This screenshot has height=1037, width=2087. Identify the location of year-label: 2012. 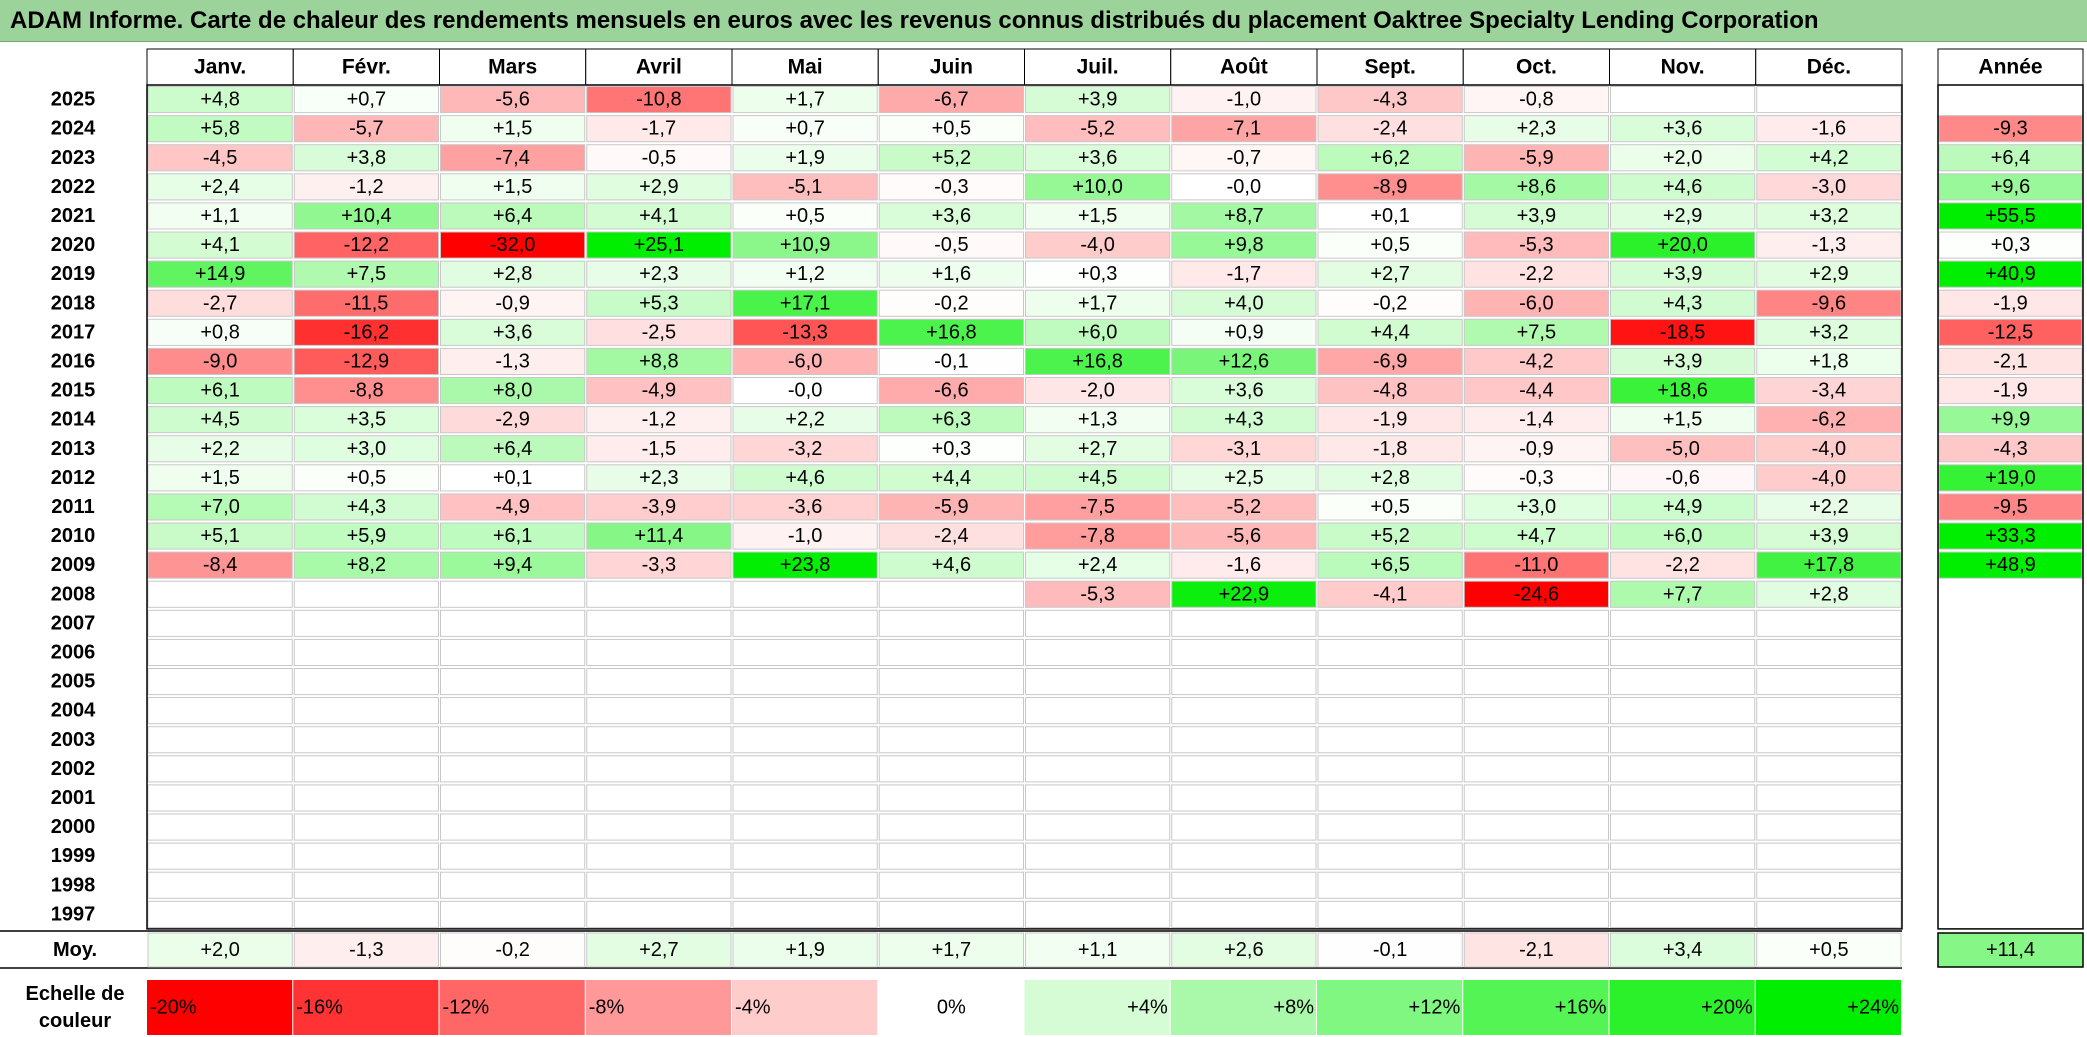
(73, 478).